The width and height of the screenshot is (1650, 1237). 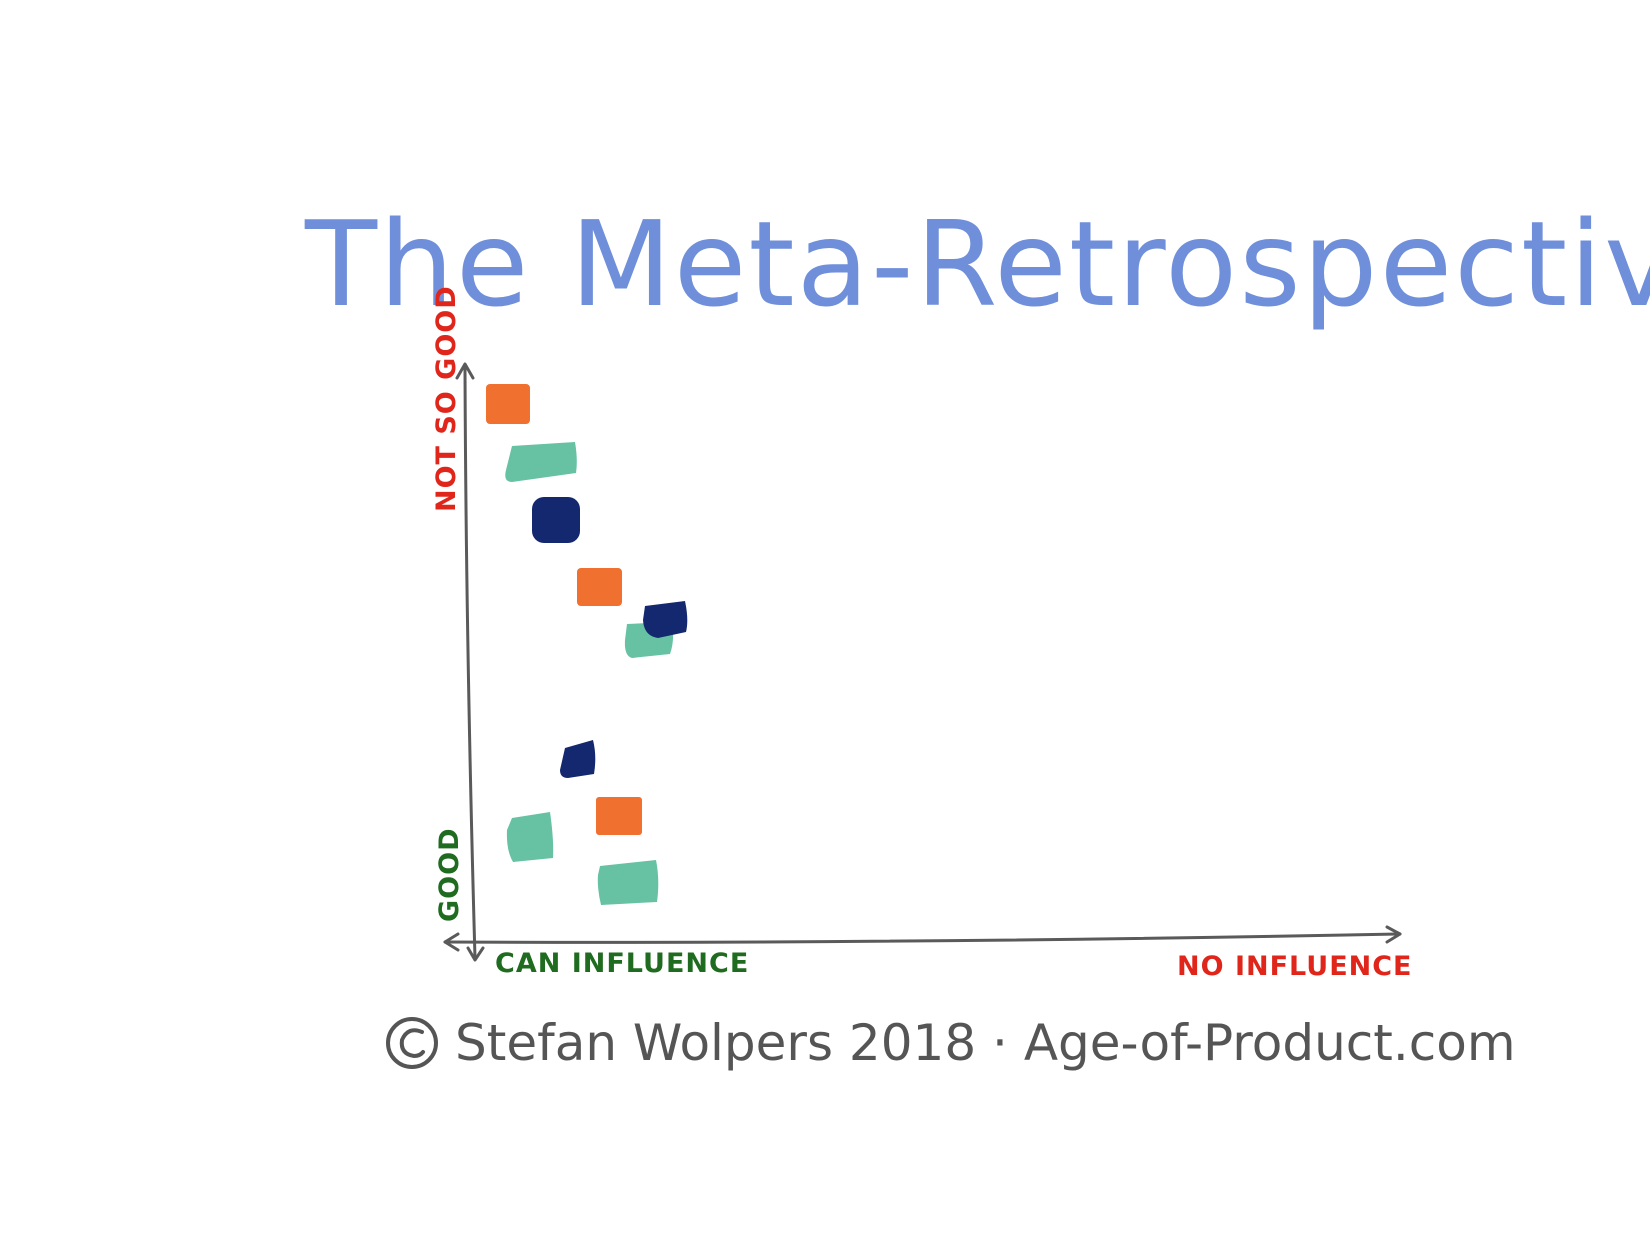 What do you see at coordinates (1393, 934) in the screenshot?
I see `x-axis-right-arrow-icon` at bounding box center [1393, 934].